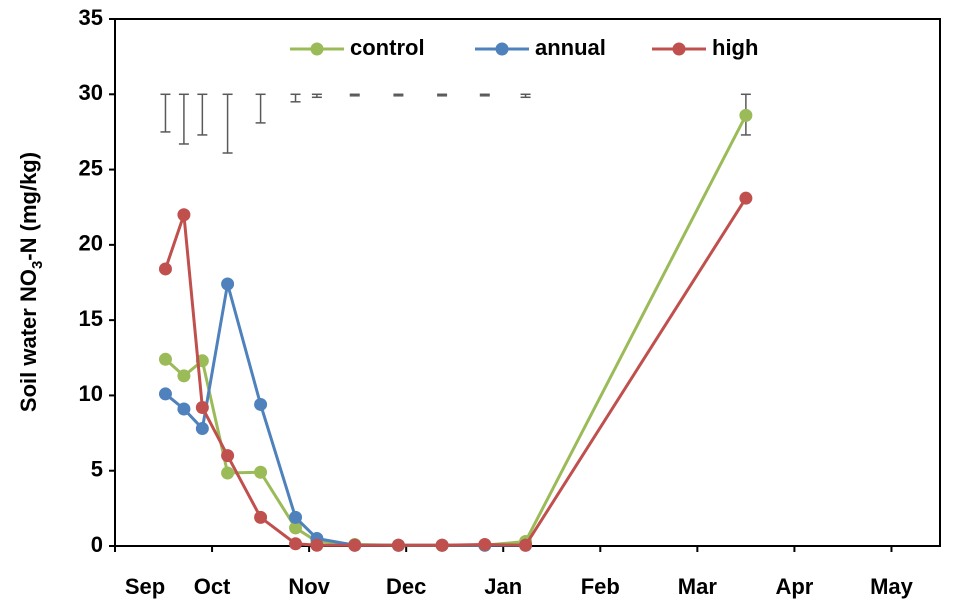  Describe the element at coordinates (91, 393) in the screenshot. I see `y-tick-label: 10` at that location.